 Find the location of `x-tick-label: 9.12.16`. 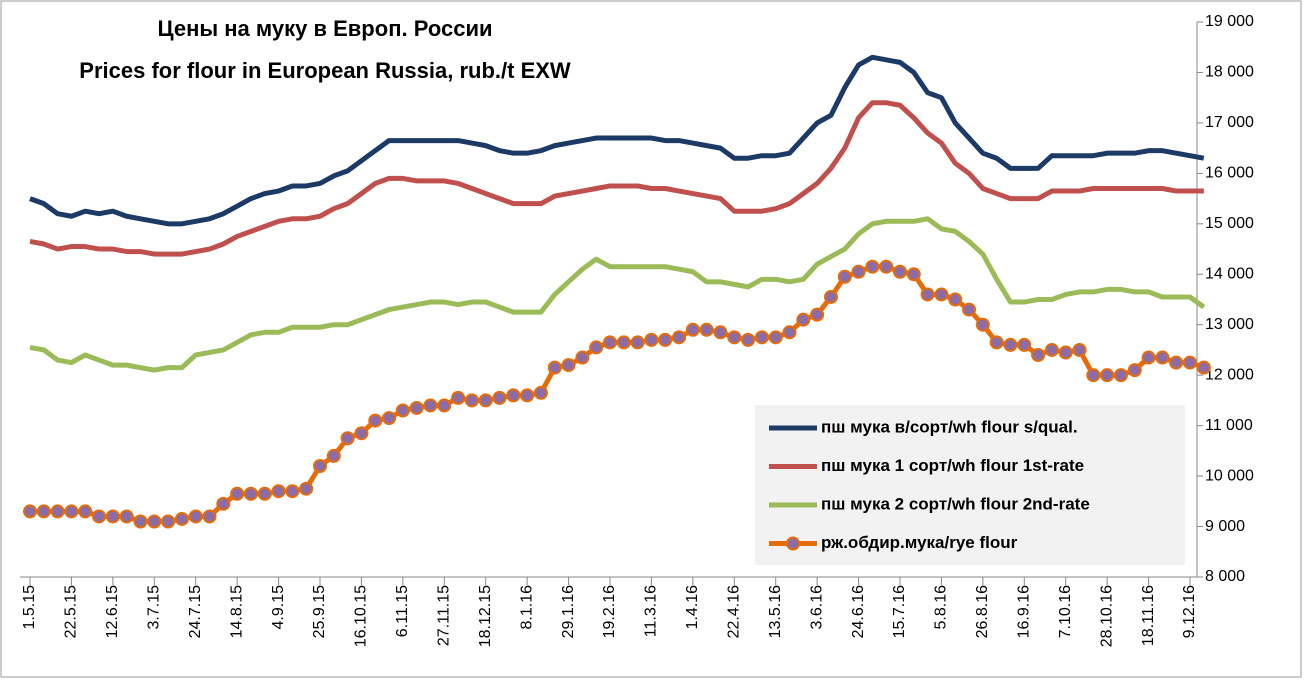

x-tick-label: 9.12.16 is located at coordinates (1189, 611).